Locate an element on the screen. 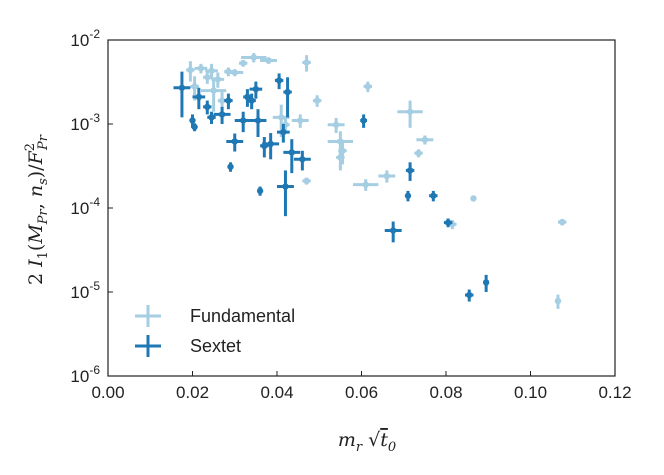  legend-entry-fundamental: Fundamental is located at coordinates (215, 316).